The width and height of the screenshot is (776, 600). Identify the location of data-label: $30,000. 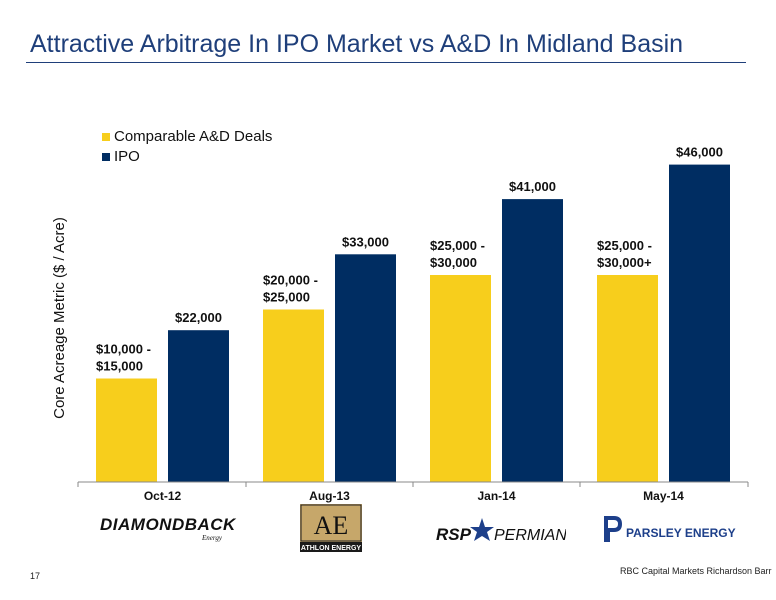
(453, 262).